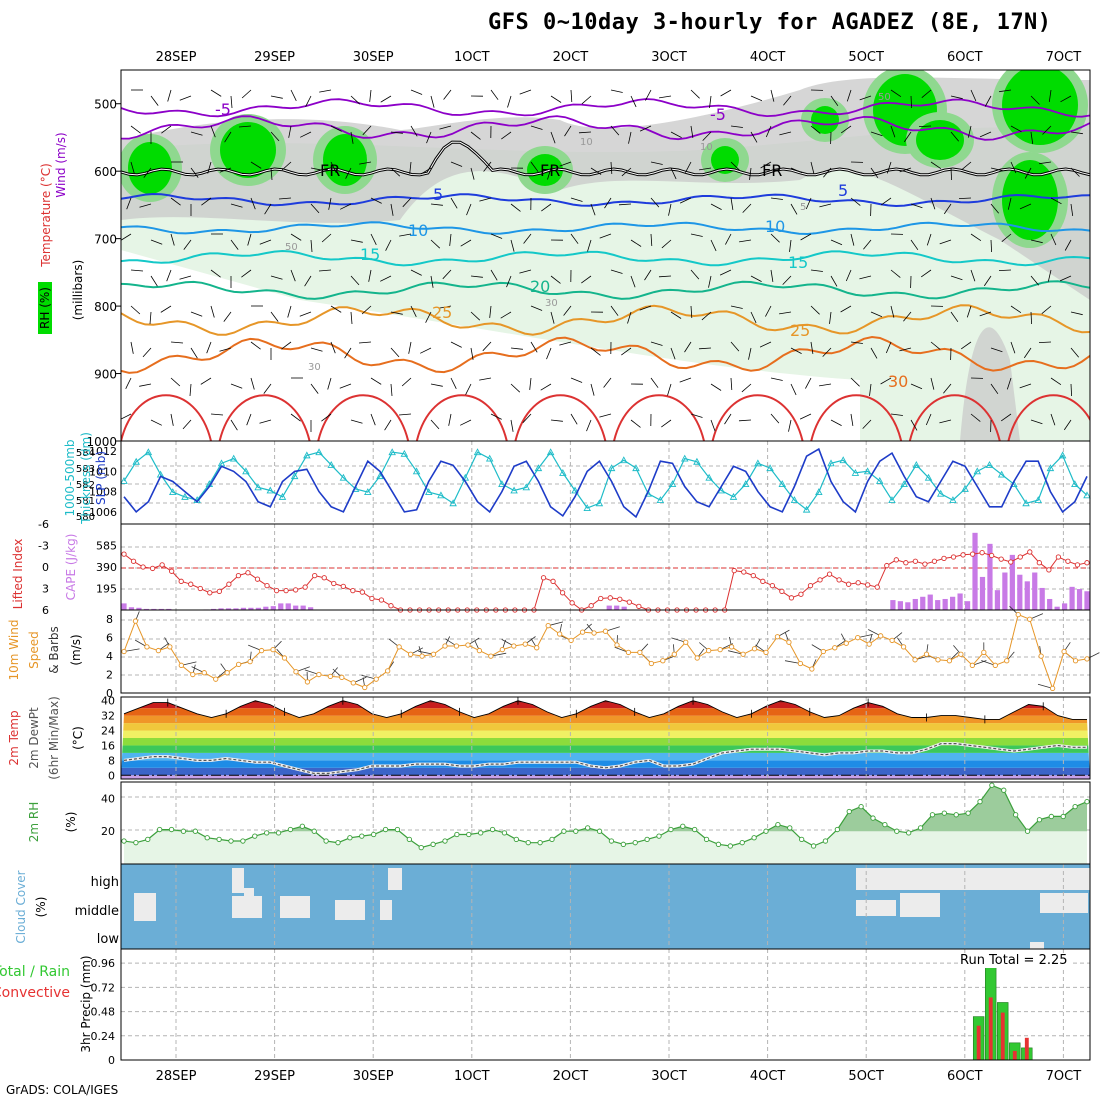  Describe the element at coordinates (43, 524) in the screenshot. I see `y-tick-label-li: -6` at that location.